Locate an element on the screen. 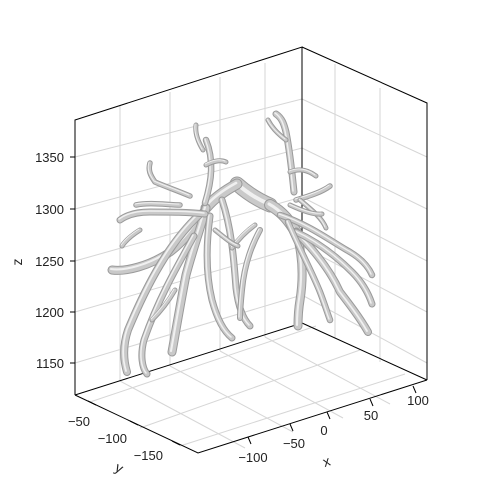 The image size is (500, 500). x-axis-label: x is located at coordinates (327, 461).